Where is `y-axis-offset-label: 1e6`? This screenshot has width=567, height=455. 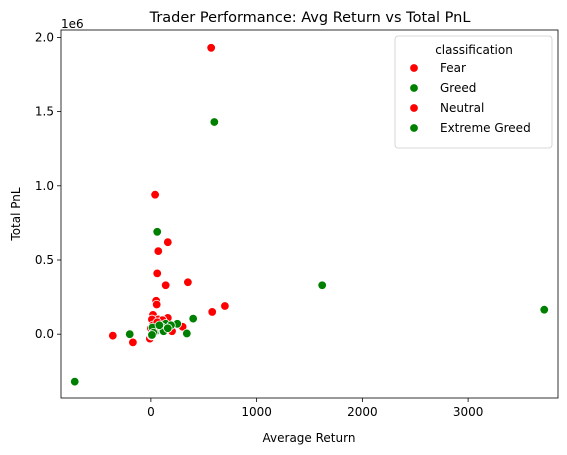
y-axis-offset-label: 1e6 is located at coordinates (72, 24).